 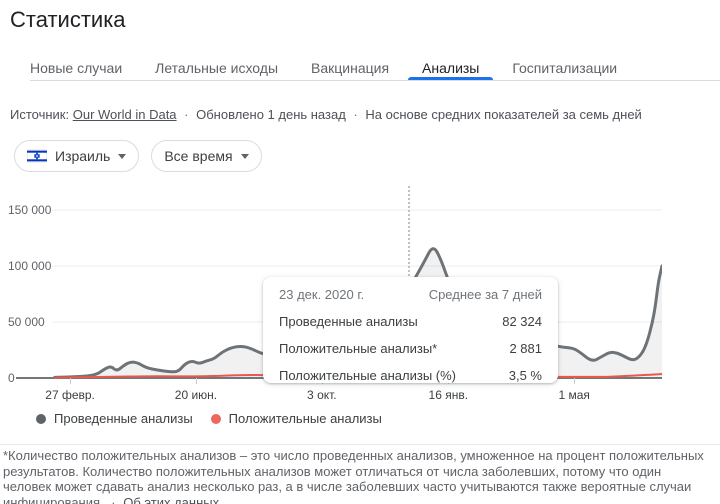 I want to click on legend-item-positive: Положительные анализы, so click(x=296, y=418).